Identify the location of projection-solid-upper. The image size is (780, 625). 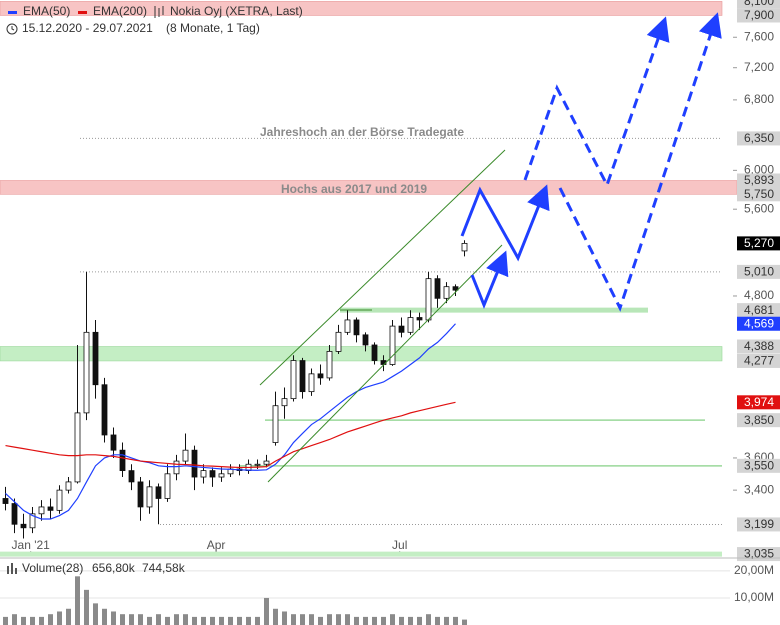
(505, 223).